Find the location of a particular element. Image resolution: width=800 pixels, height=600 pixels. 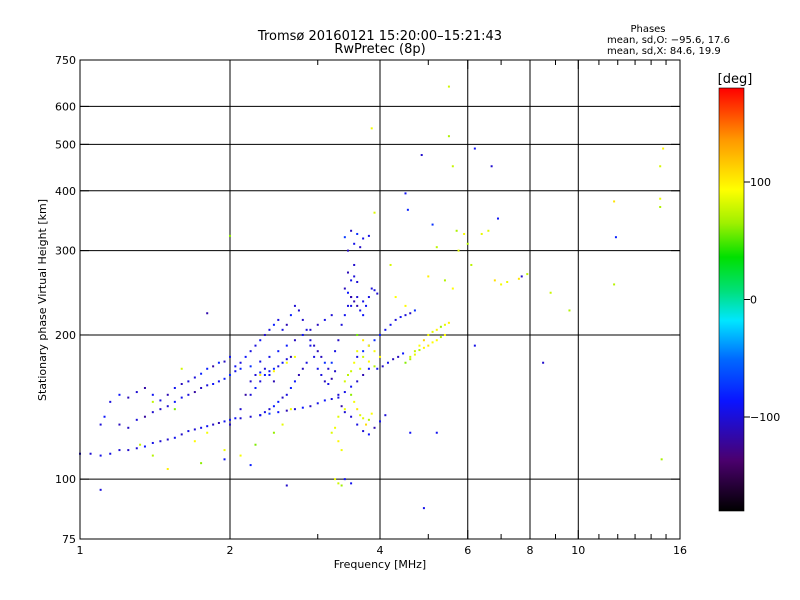

y-tick-label: 400 is located at coordinates (65, 191).